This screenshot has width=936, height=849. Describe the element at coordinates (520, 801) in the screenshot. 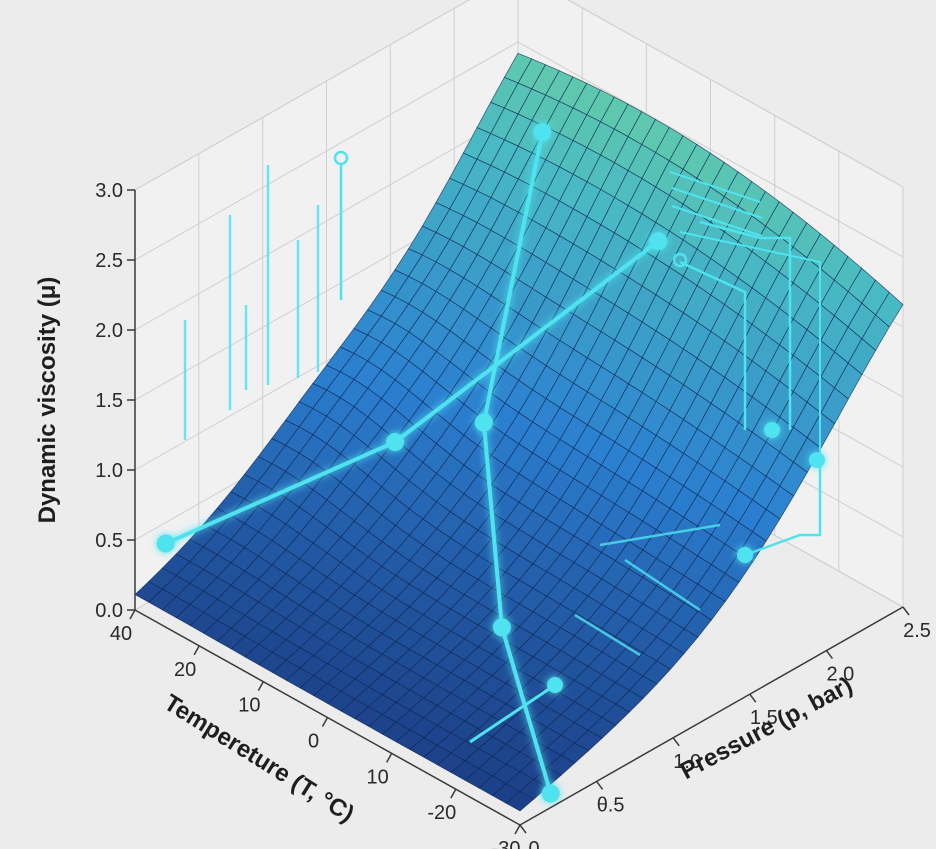

I see `surface-cell` at that location.